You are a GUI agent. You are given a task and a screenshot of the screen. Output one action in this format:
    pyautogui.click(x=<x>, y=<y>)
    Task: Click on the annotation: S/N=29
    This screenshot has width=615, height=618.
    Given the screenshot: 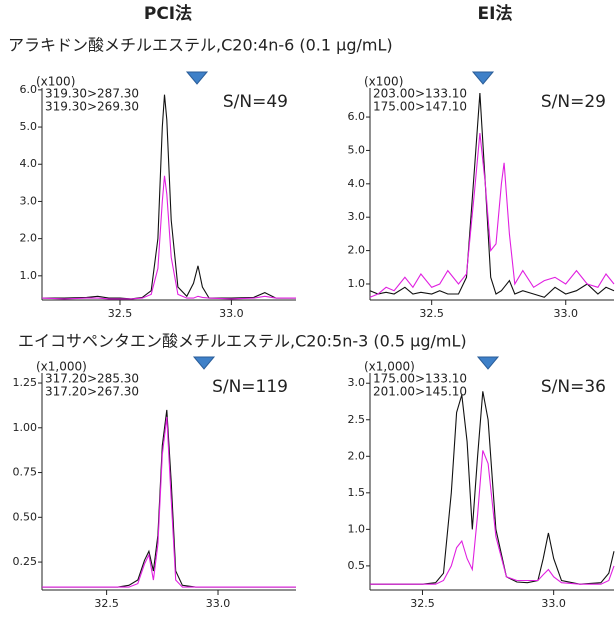 What is the action you would take?
    pyautogui.click(x=573, y=102)
    